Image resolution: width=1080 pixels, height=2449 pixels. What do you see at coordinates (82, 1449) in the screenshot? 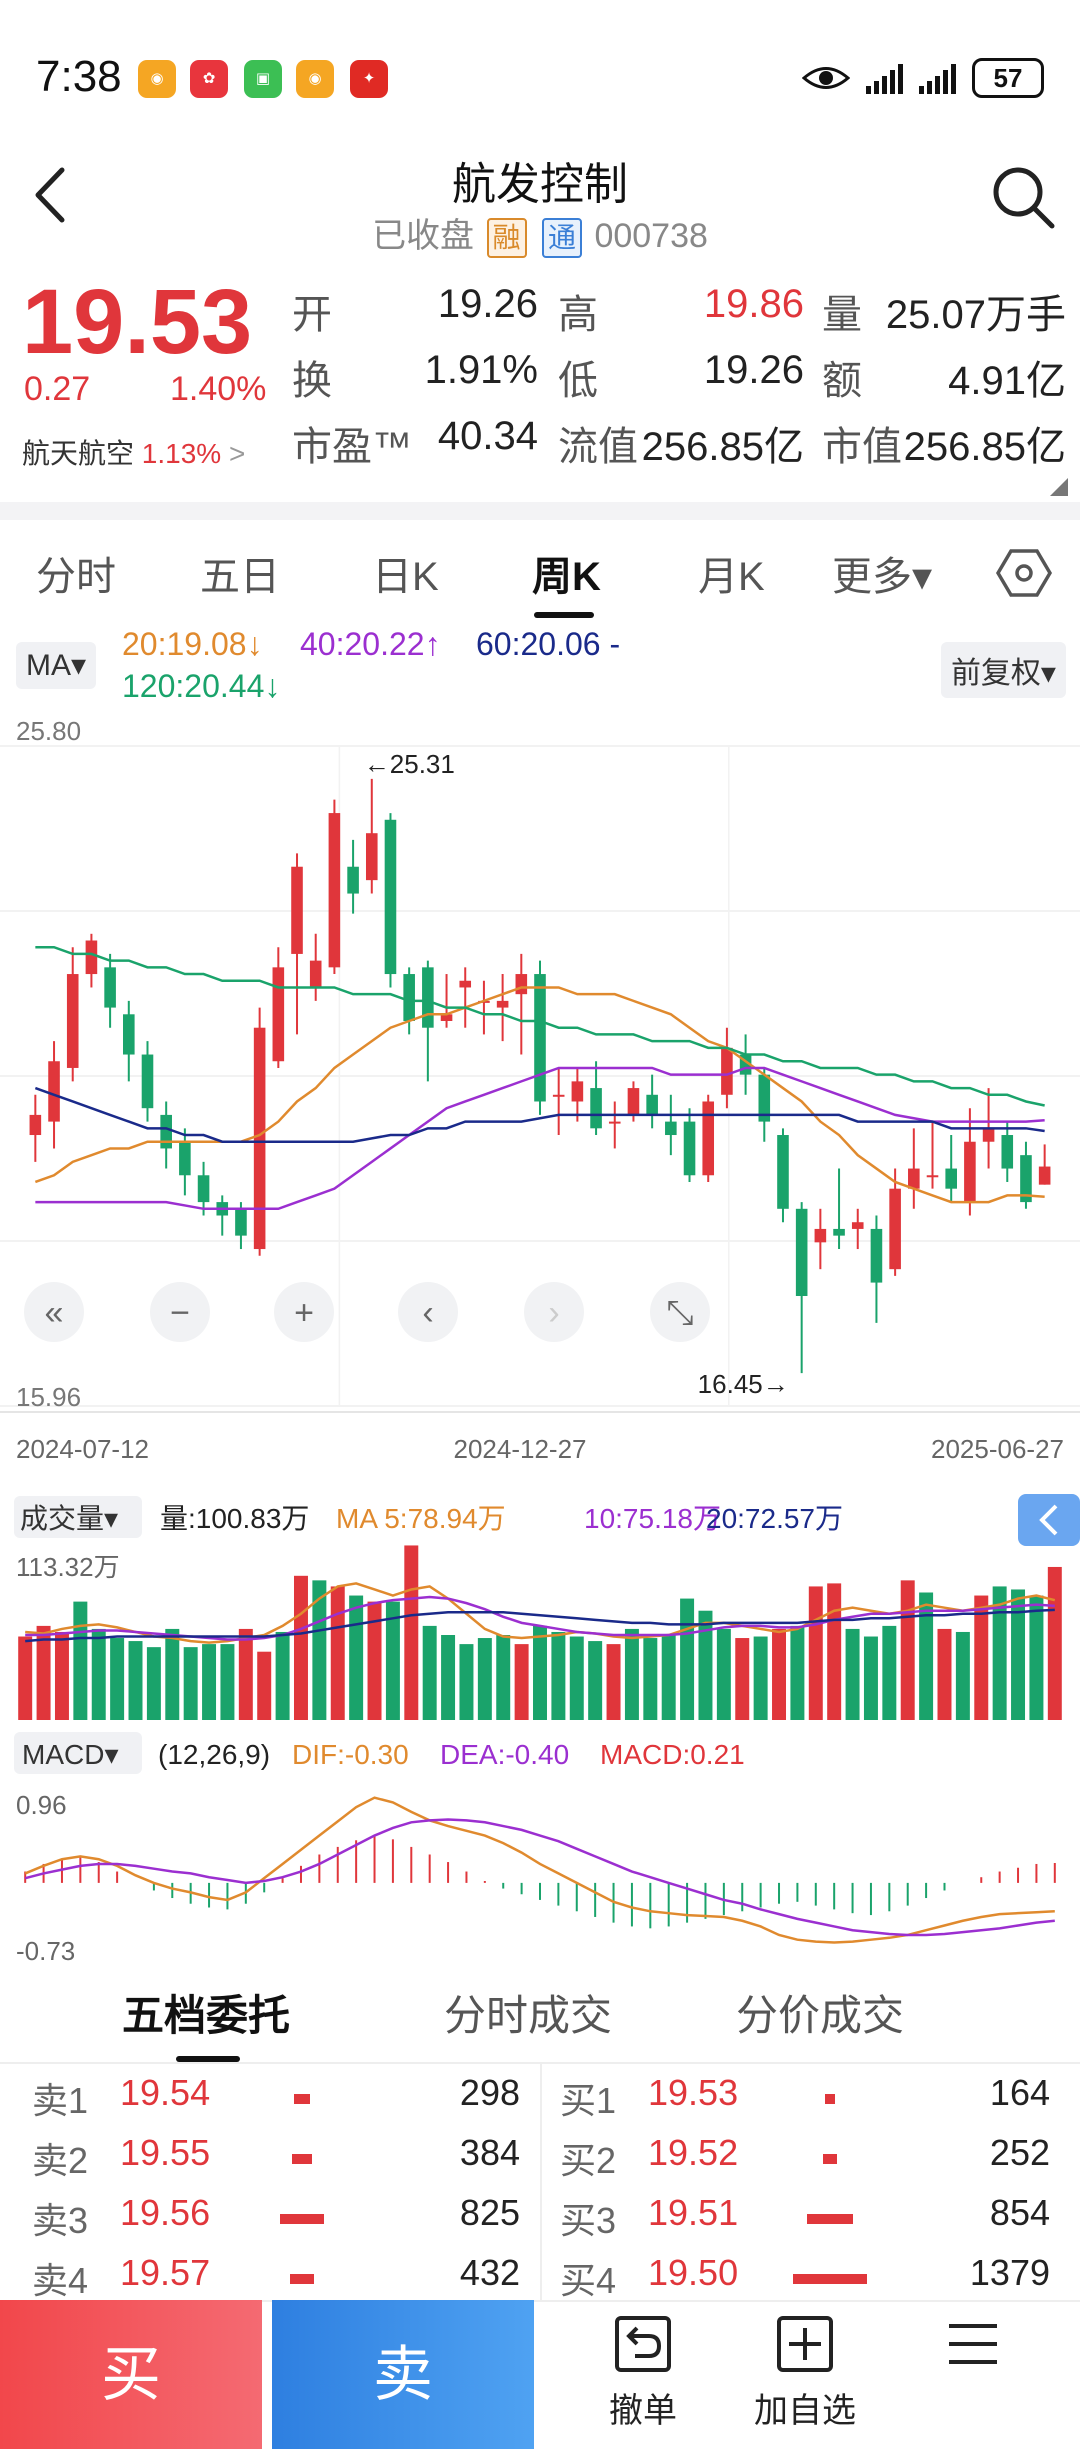
I see `x-axis-label: 2024-07-12` at bounding box center [82, 1449].